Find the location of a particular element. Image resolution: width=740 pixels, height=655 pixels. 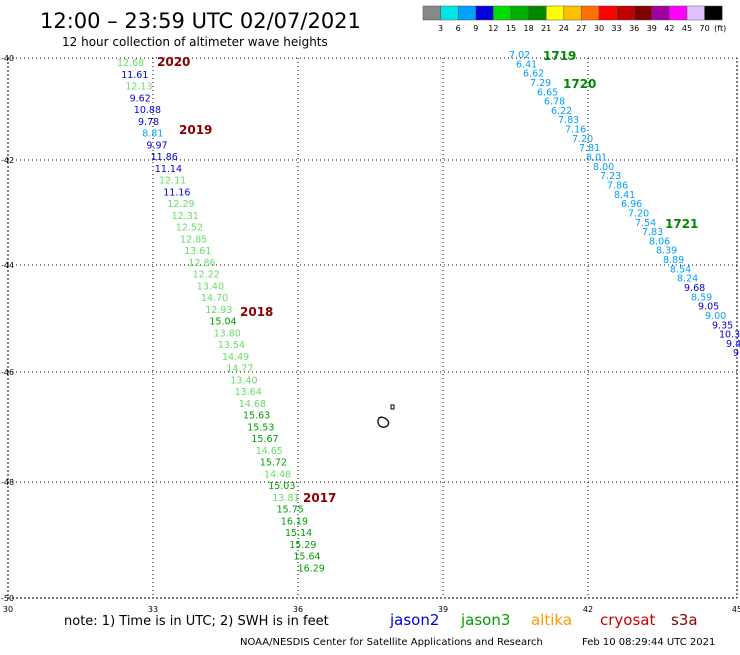

swh-value: 9 is located at coordinates (736, 353).